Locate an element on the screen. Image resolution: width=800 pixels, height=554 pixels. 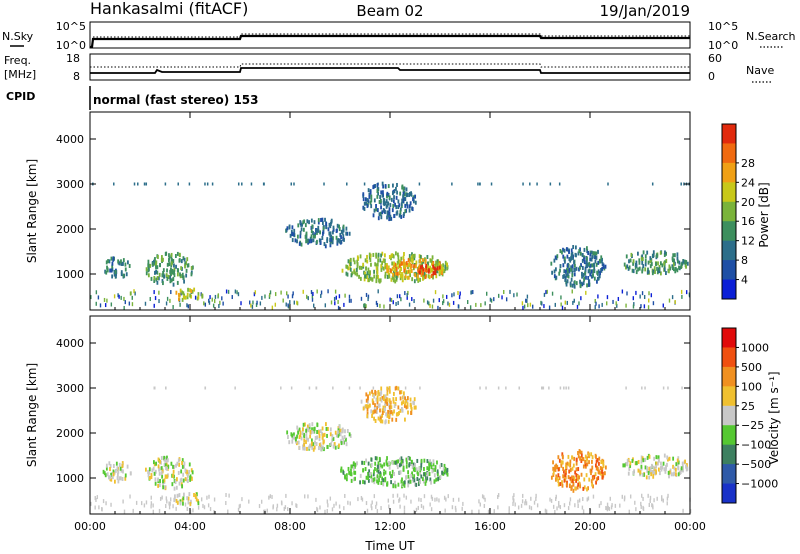
x-tick-label: 04:00 is located at coordinates (190, 526).